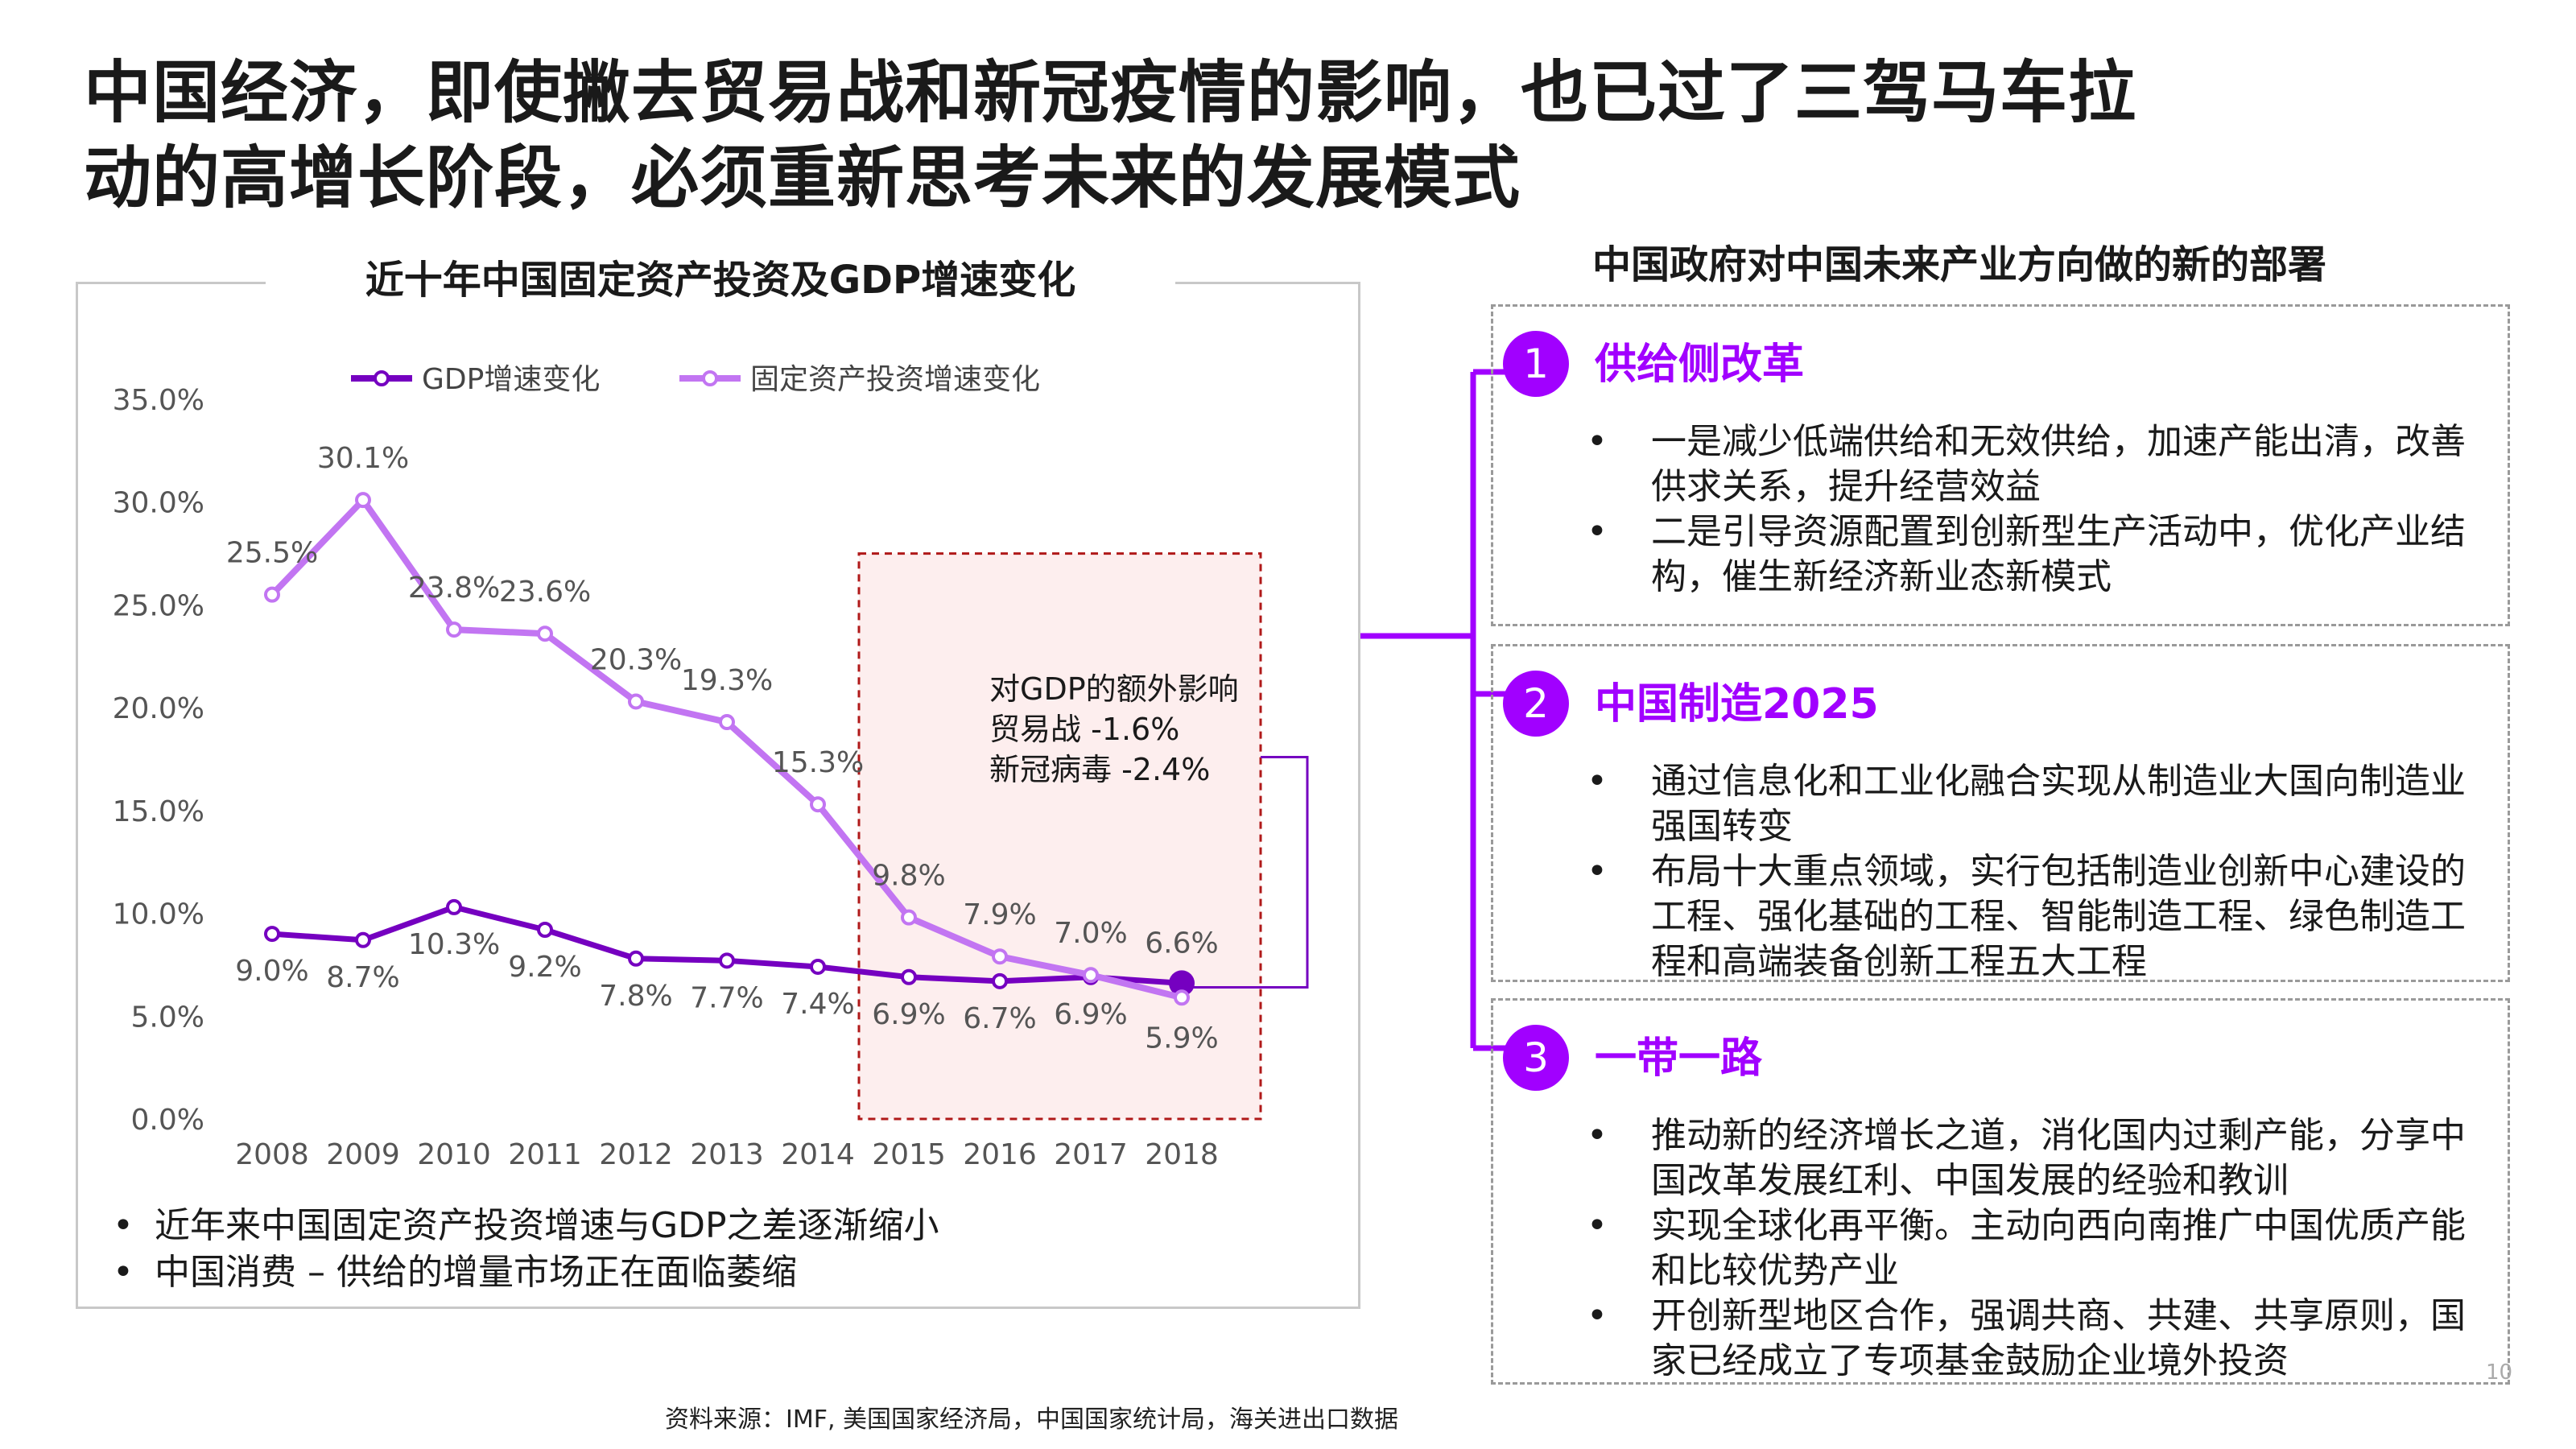  I want to click on x-tick-label: 2013, so click(727, 1154).